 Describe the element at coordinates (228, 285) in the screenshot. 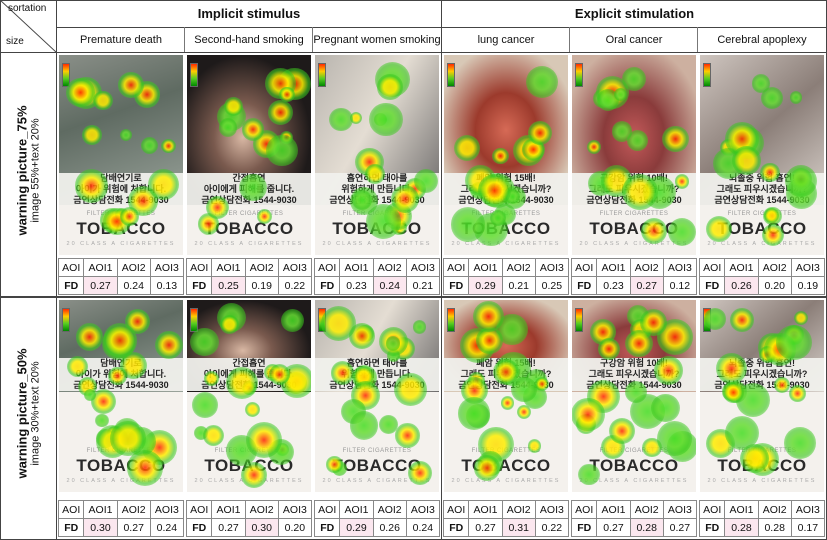

I see `fd-value: 0.25` at that location.